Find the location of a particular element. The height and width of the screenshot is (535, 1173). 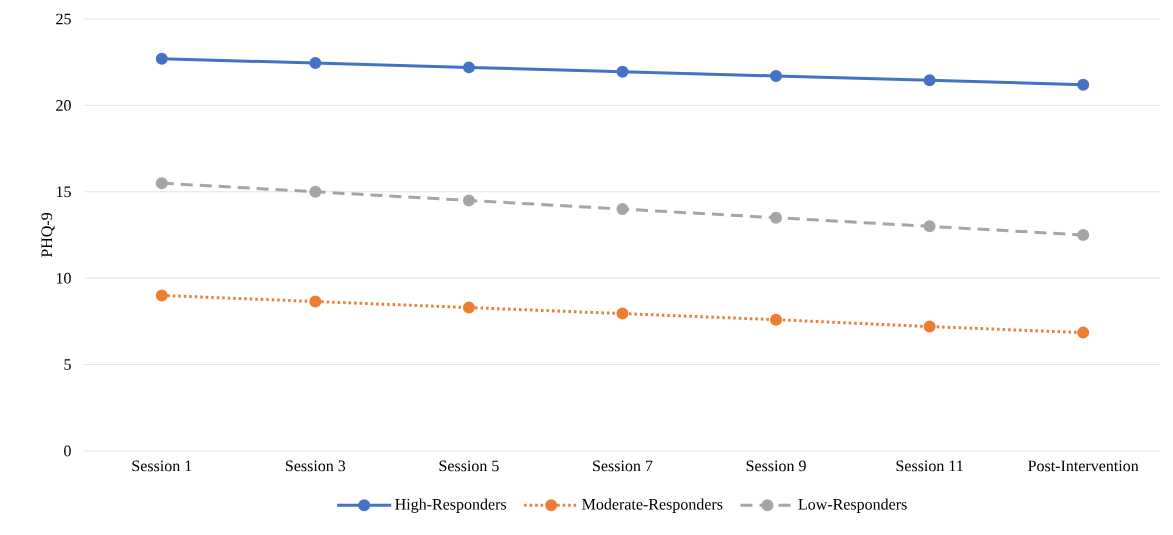

y-tick-label: 10 is located at coordinates (63, 278).